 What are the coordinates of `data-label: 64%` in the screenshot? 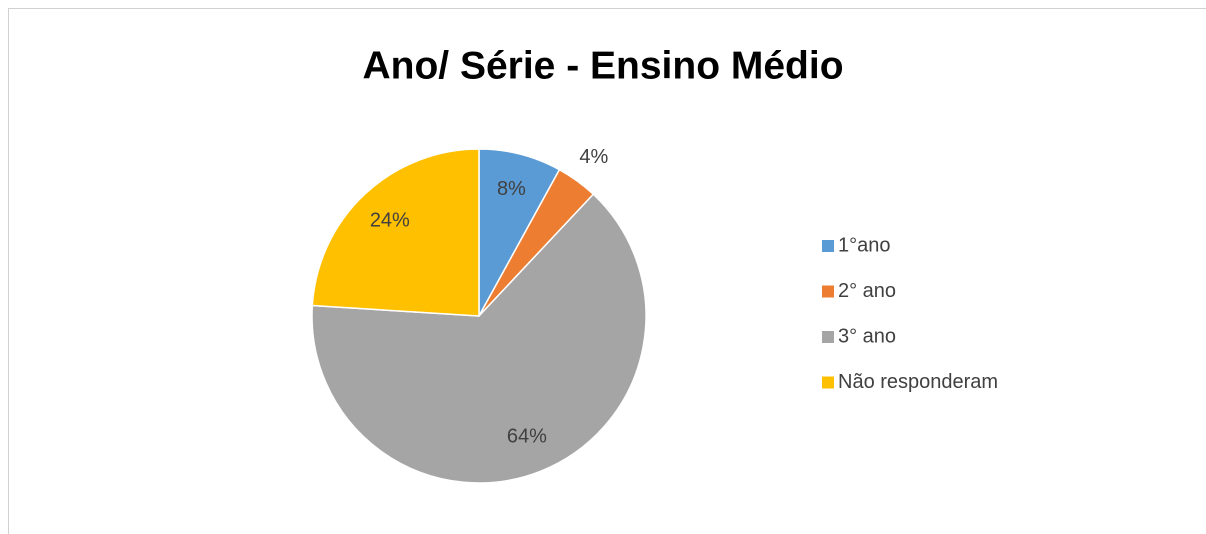 It's located at (527, 436).